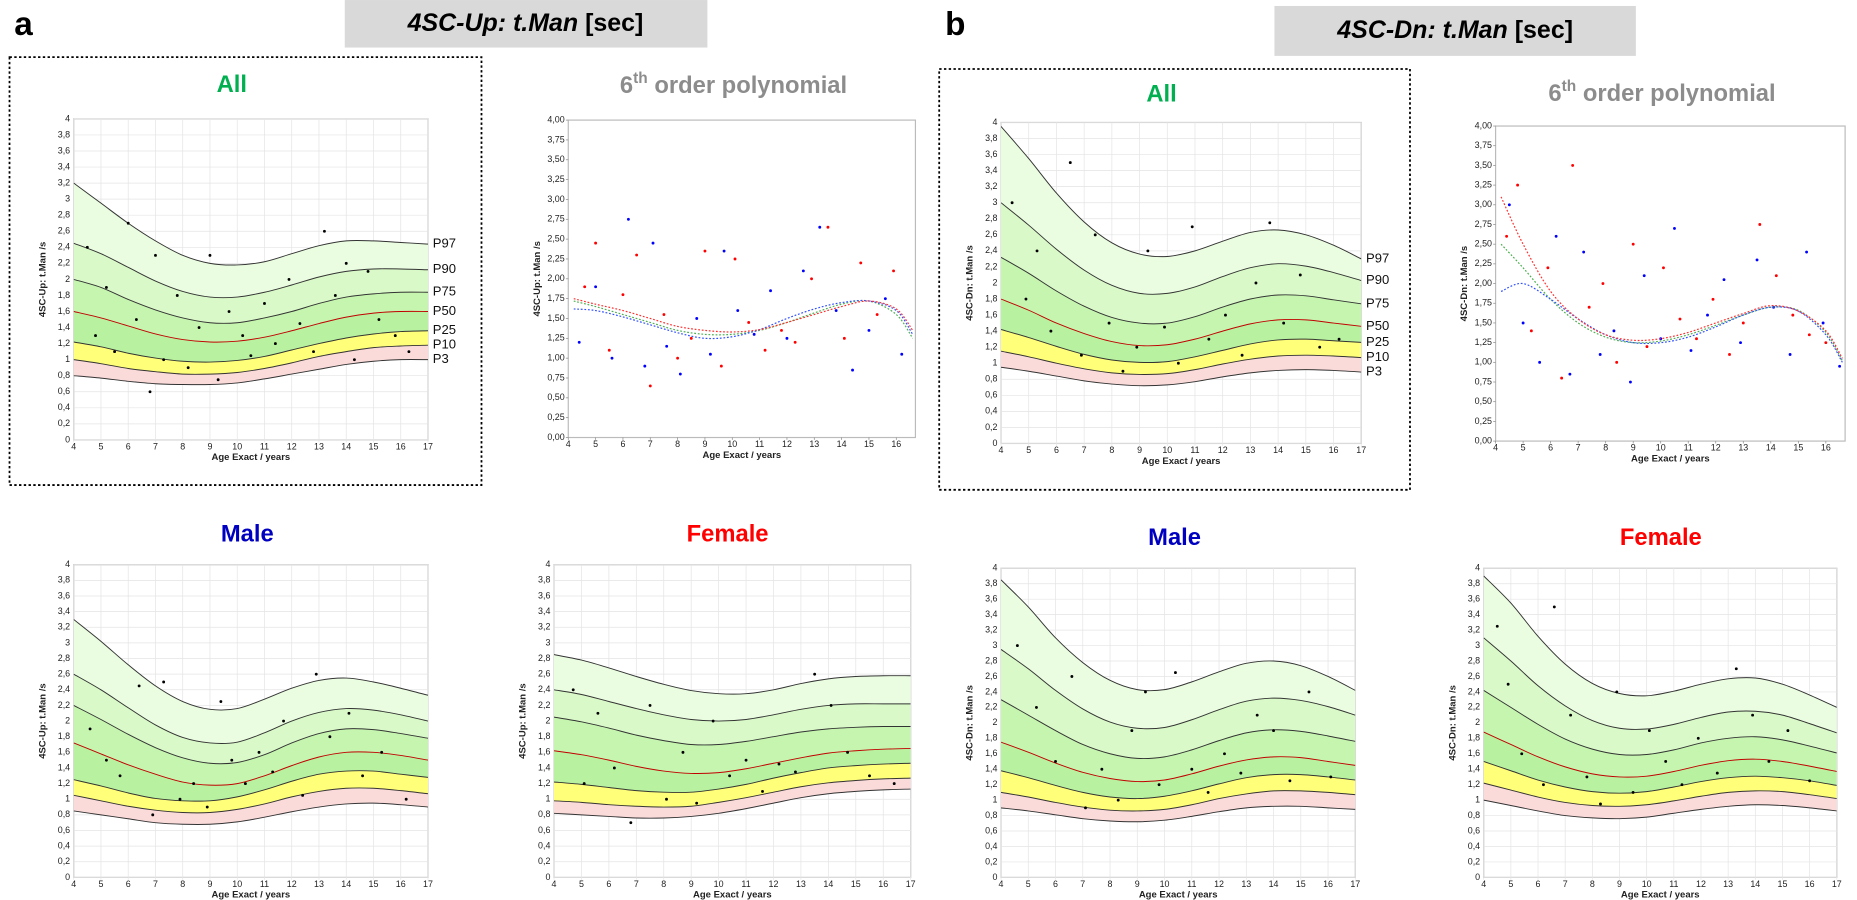 Image resolution: width=1857 pixels, height=900 pixels. What do you see at coordinates (733, 84) in the screenshot?
I see `chart-title: 6th order polynomial` at bounding box center [733, 84].